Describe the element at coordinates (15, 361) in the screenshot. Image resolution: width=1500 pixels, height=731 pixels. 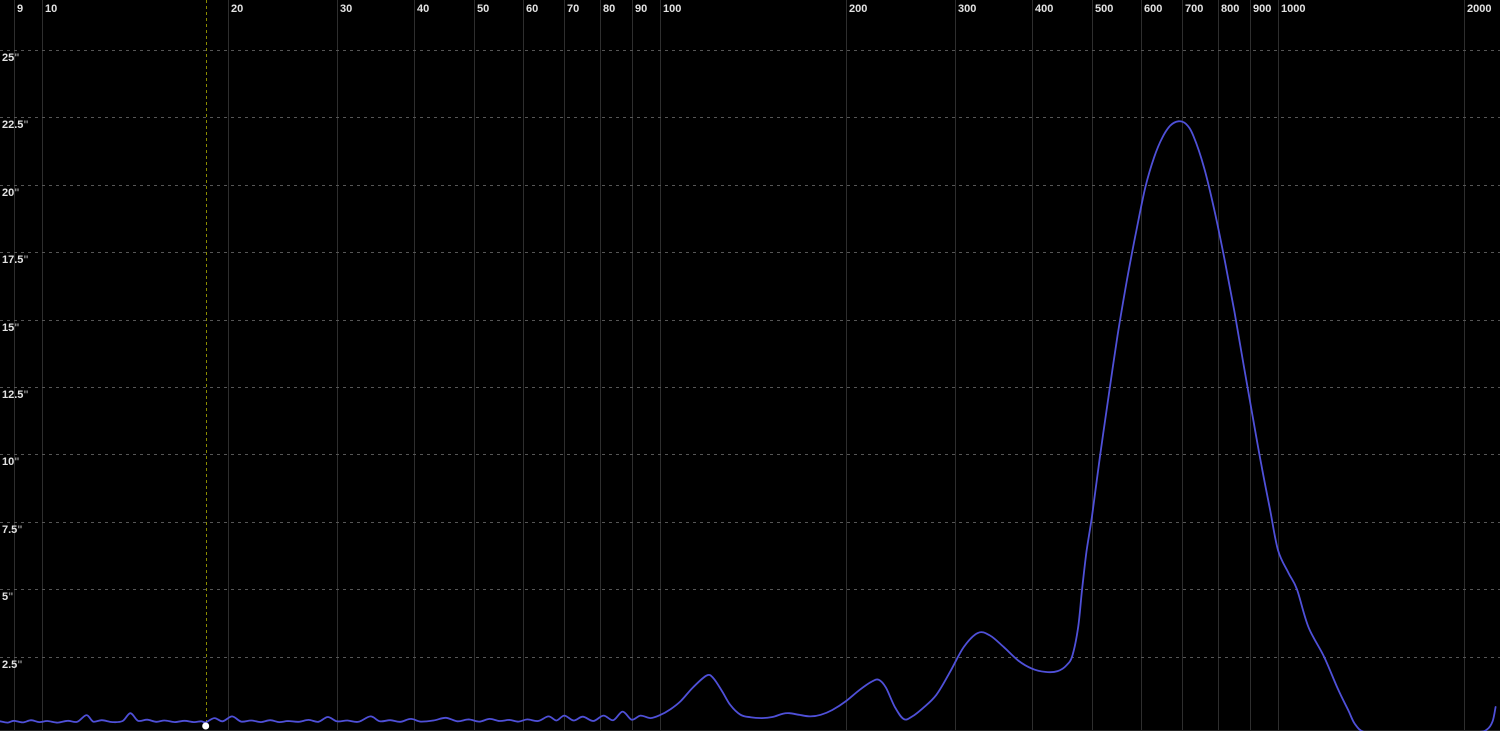
I see `y-tick-labels: 2.5" 5" 7.5" 10" 12.5" 15" 17.5" 20" 22.5" 25"` at that location.